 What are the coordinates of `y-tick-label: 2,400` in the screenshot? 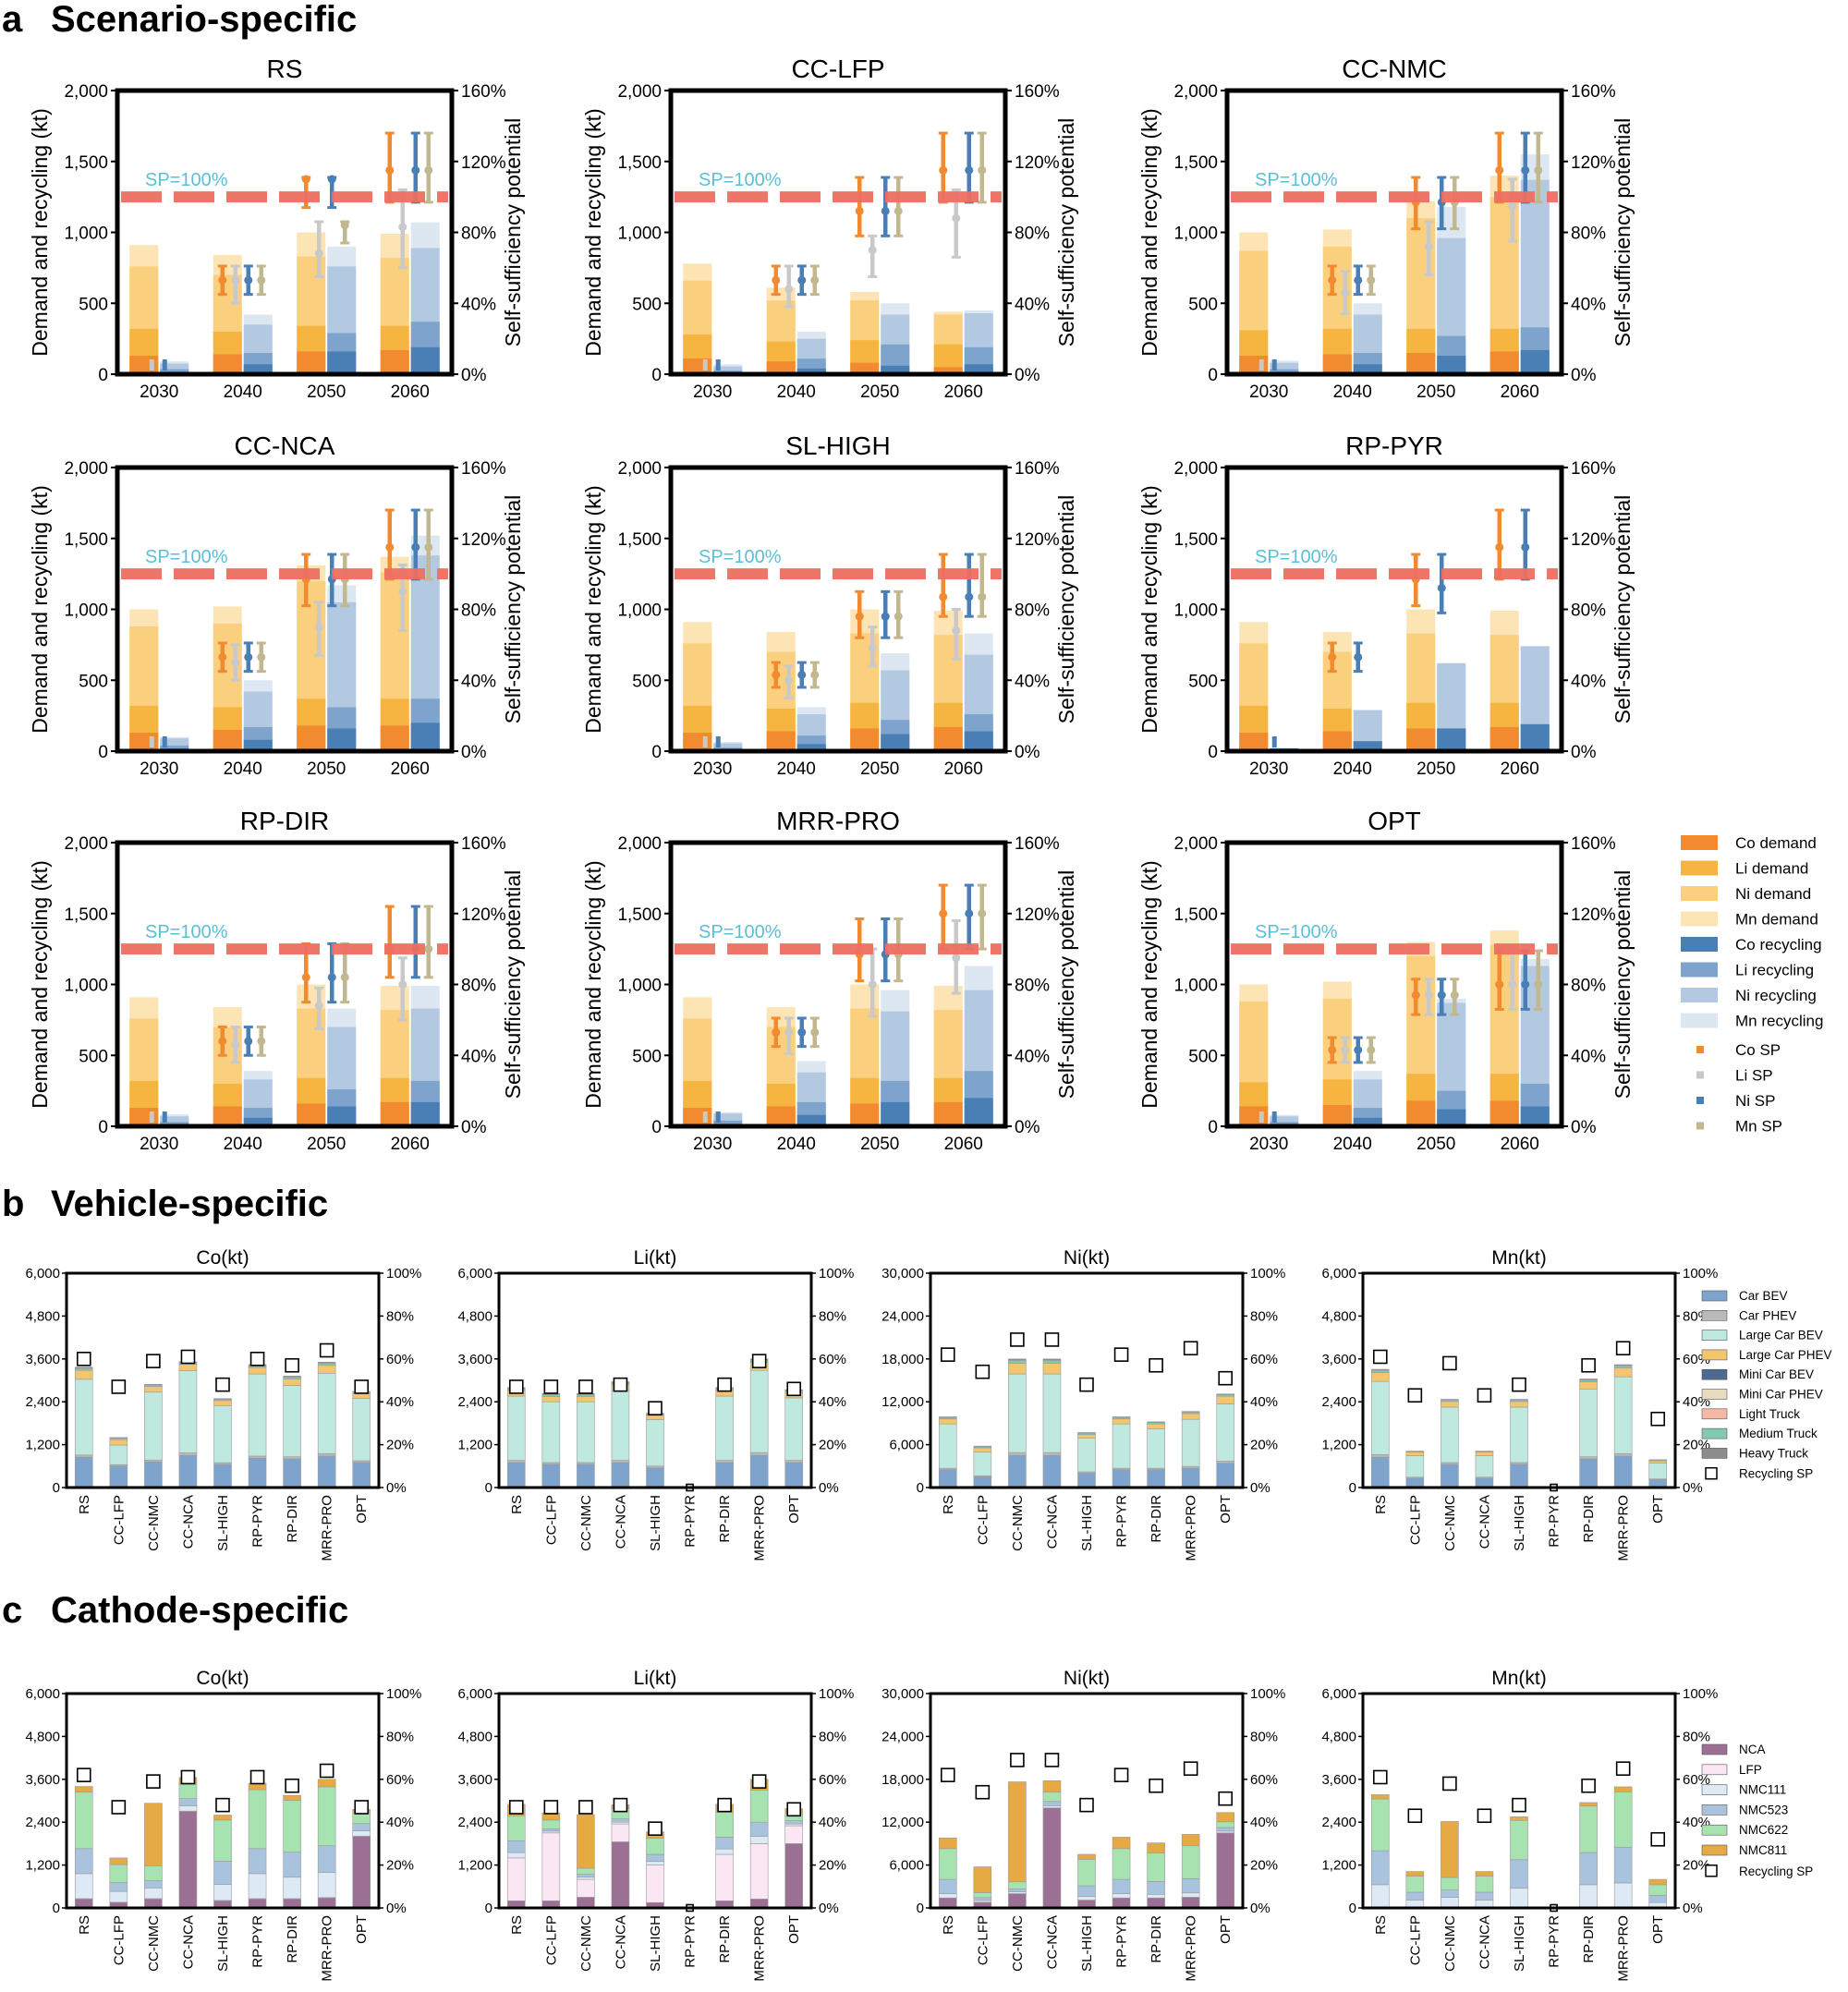 It's located at (474, 1822).